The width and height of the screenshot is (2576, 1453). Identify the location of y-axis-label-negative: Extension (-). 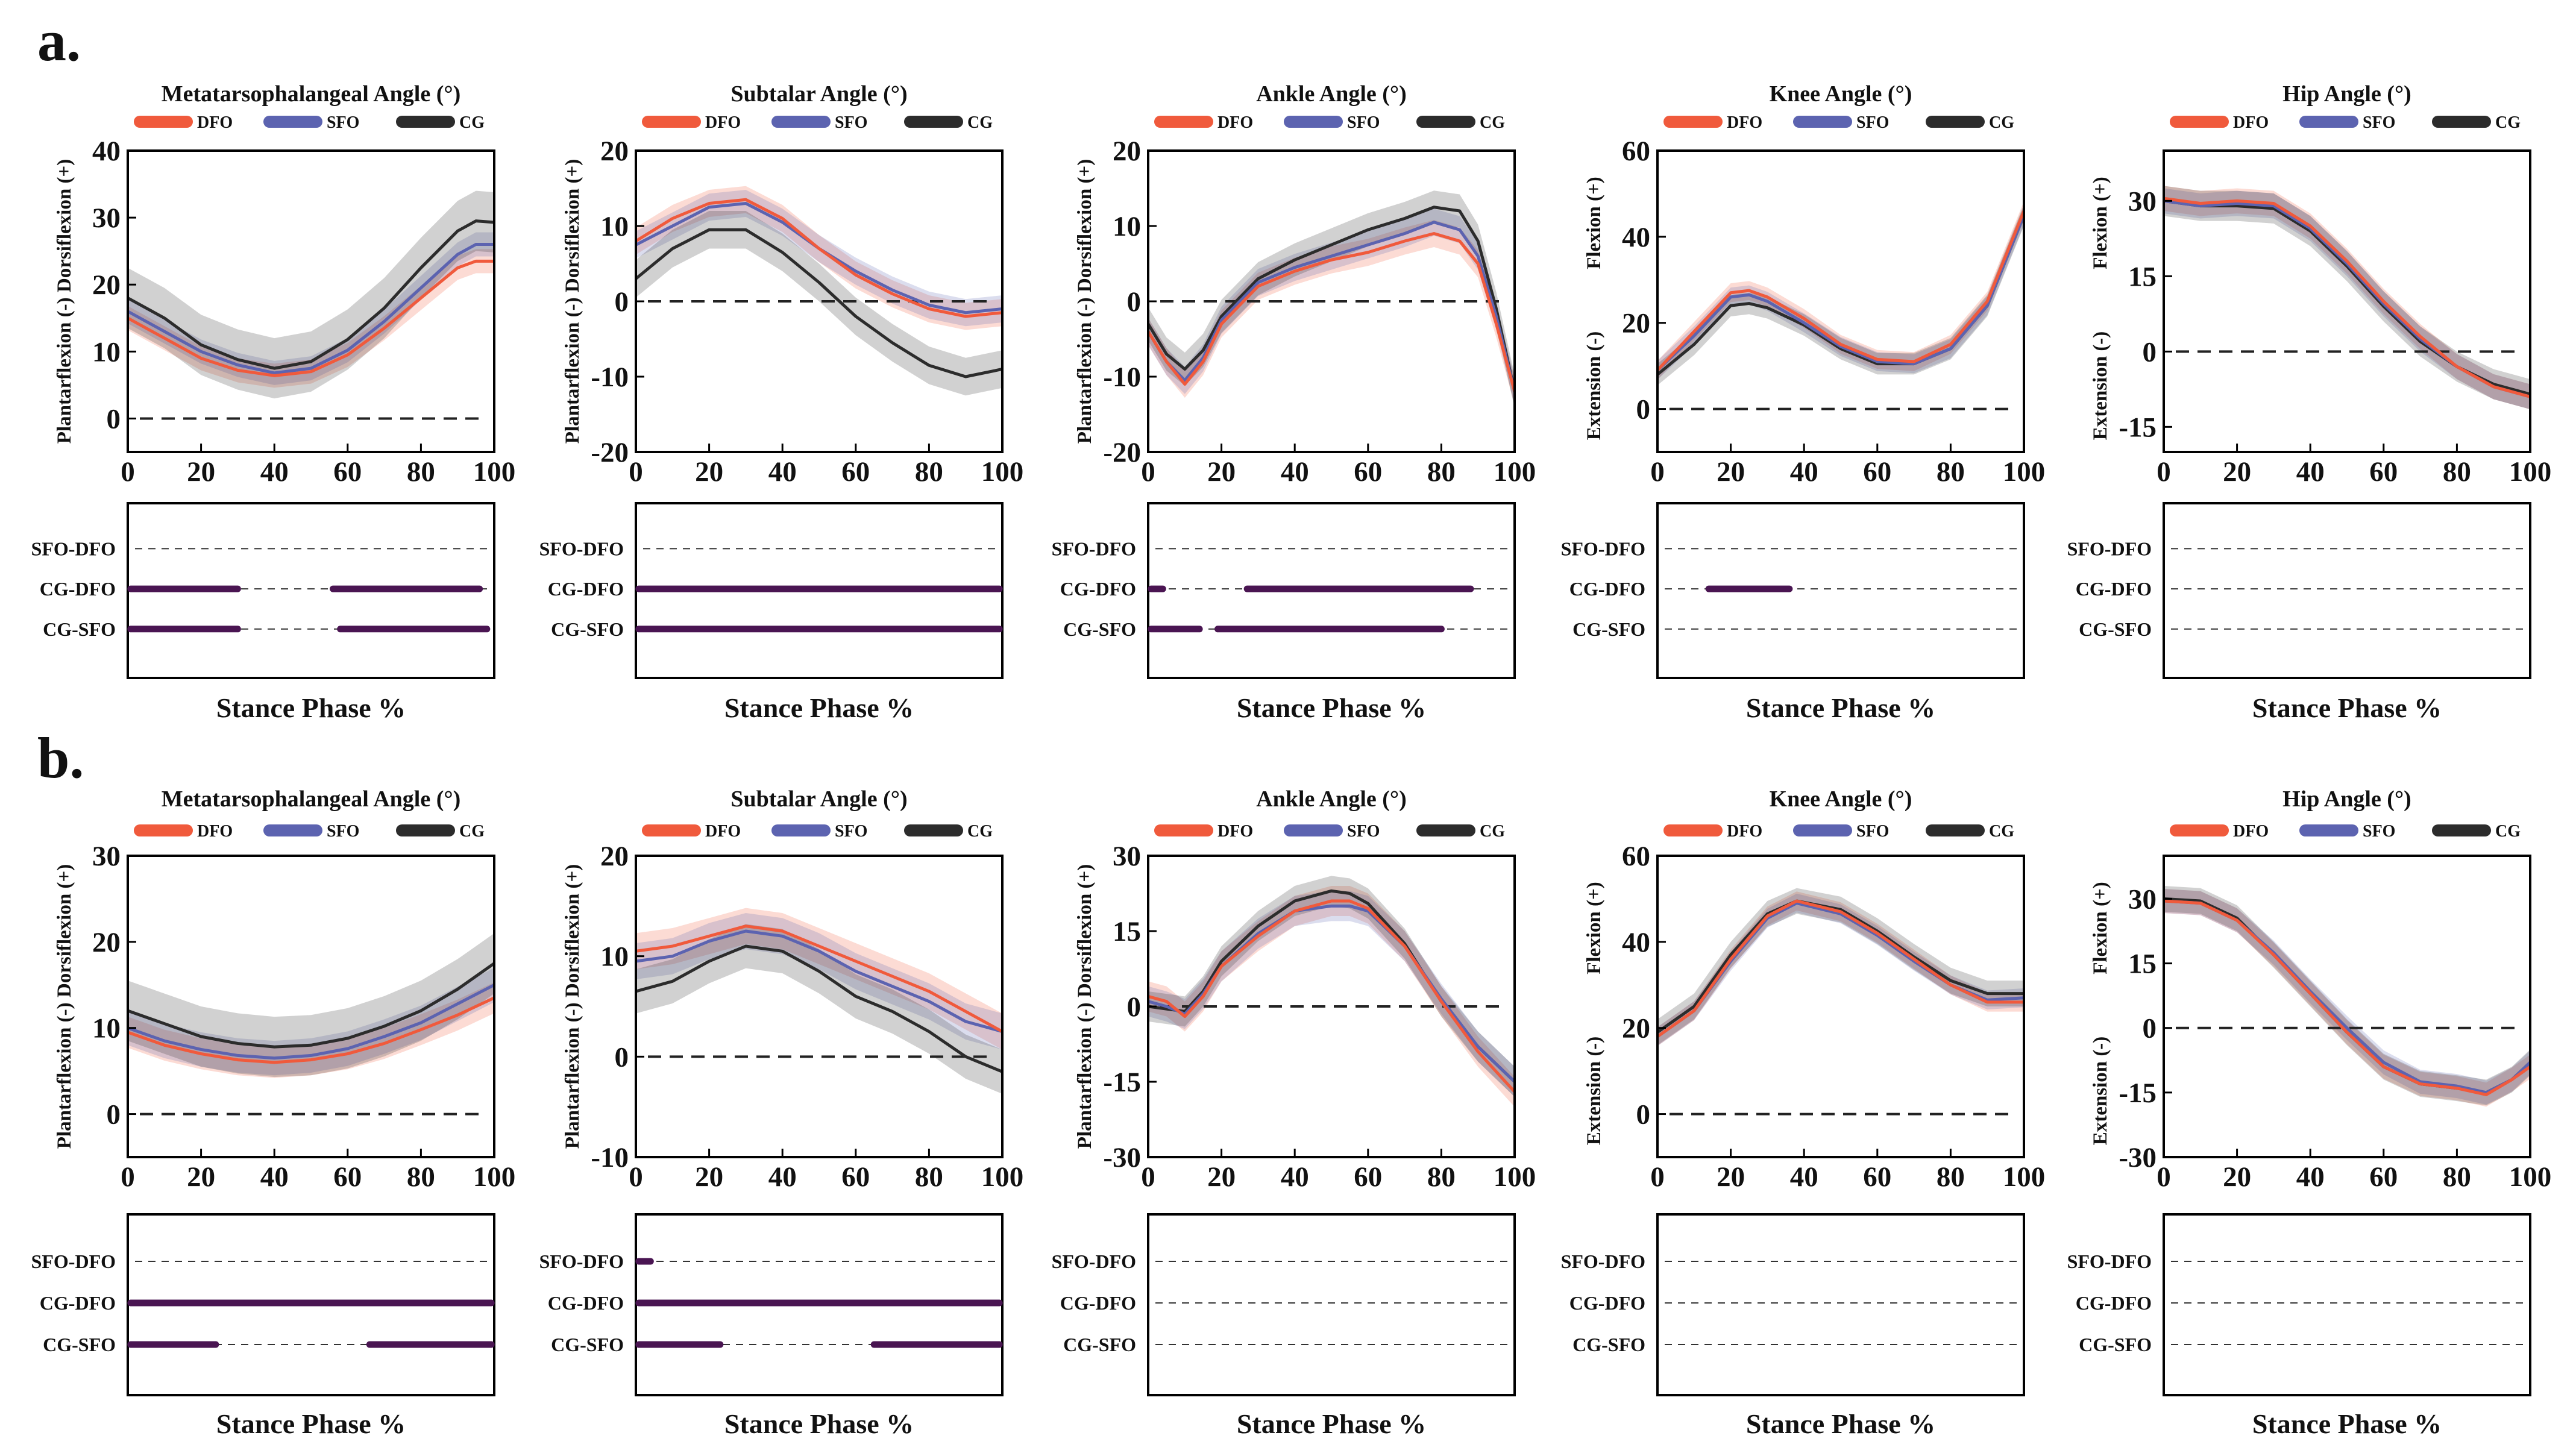
(2100, 386).